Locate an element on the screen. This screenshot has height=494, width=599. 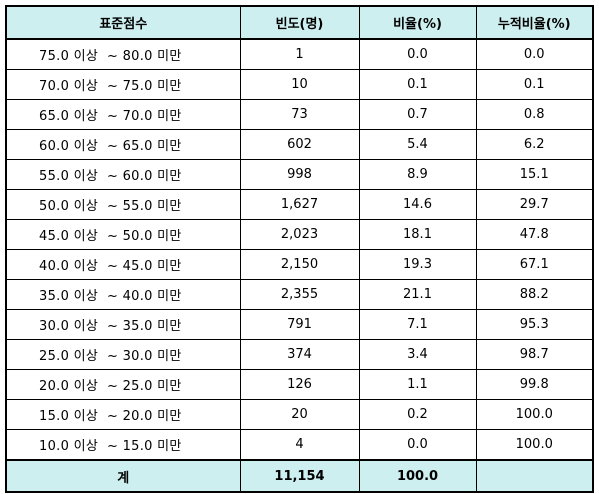
table-row: 40.0 이상 ~ 45.0 미만 2,150 19.3 67.1 is located at coordinates (299, 264).